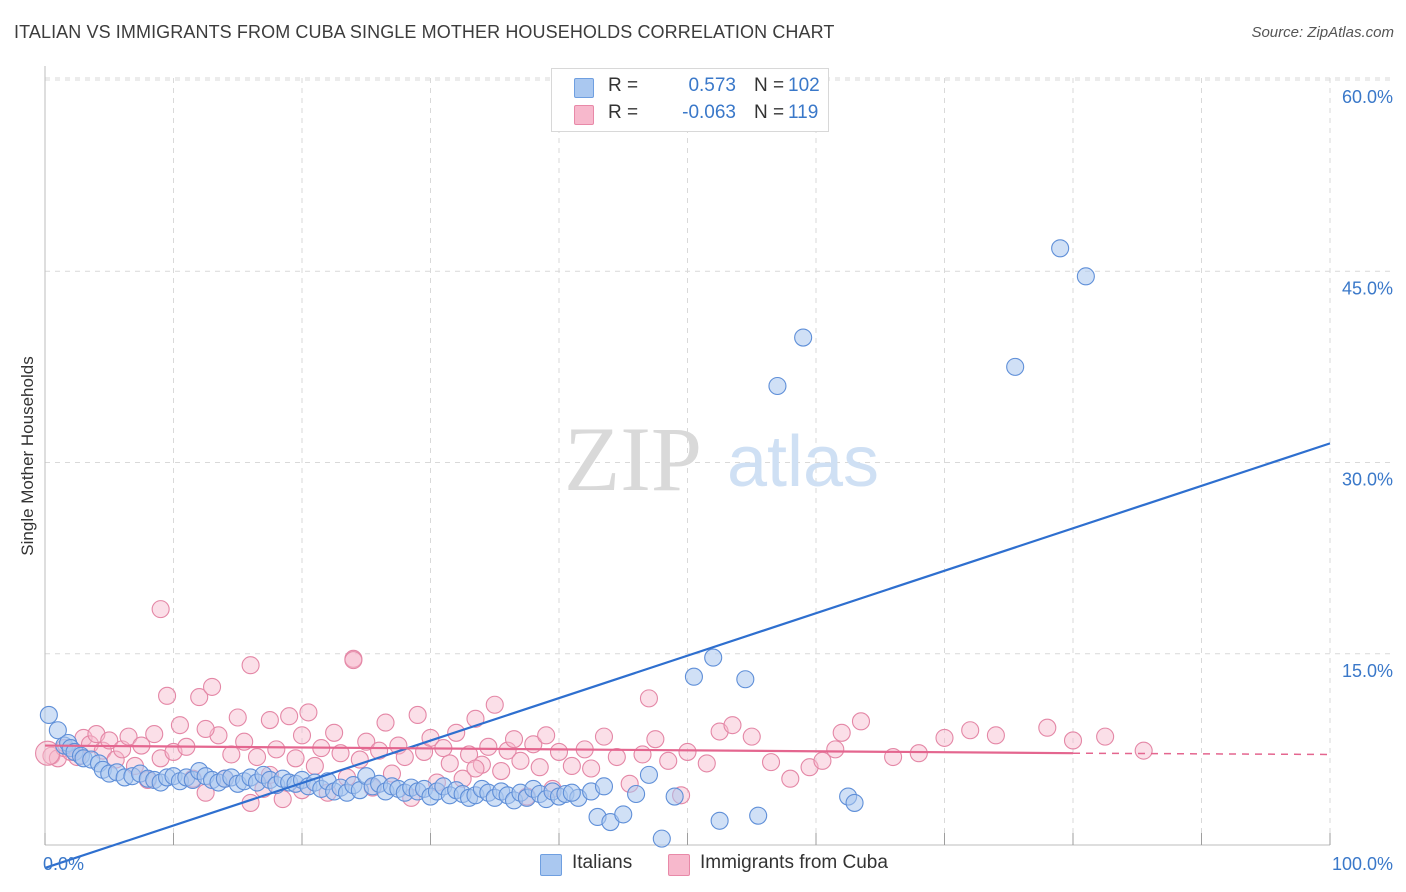 Image resolution: width=1406 pixels, height=892 pixels. What do you see at coordinates (1367, 288) in the screenshot?
I see `y-tick-label: 45.0%` at bounding box center [1367, 288].